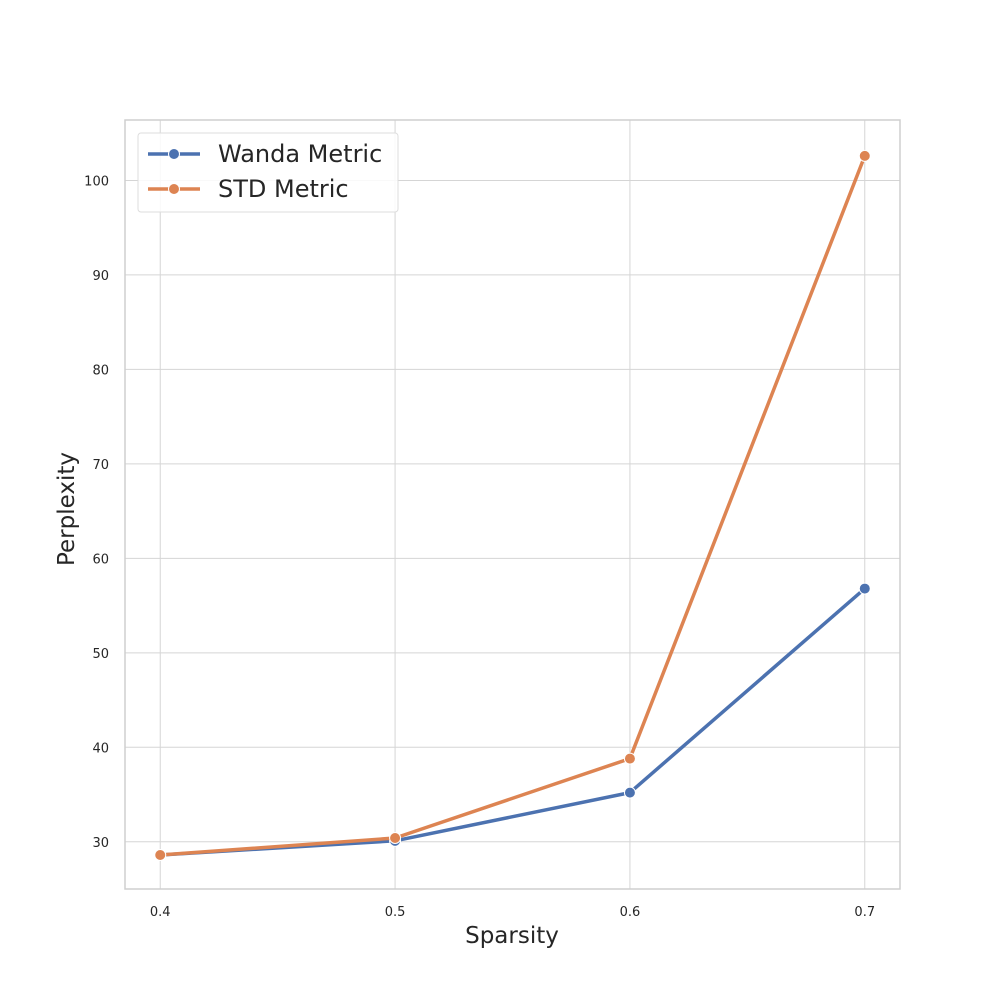 The height and width of the screenshot is (1000, 1000). I want to click on x-tick-label: 0.4, so click(160, 912).